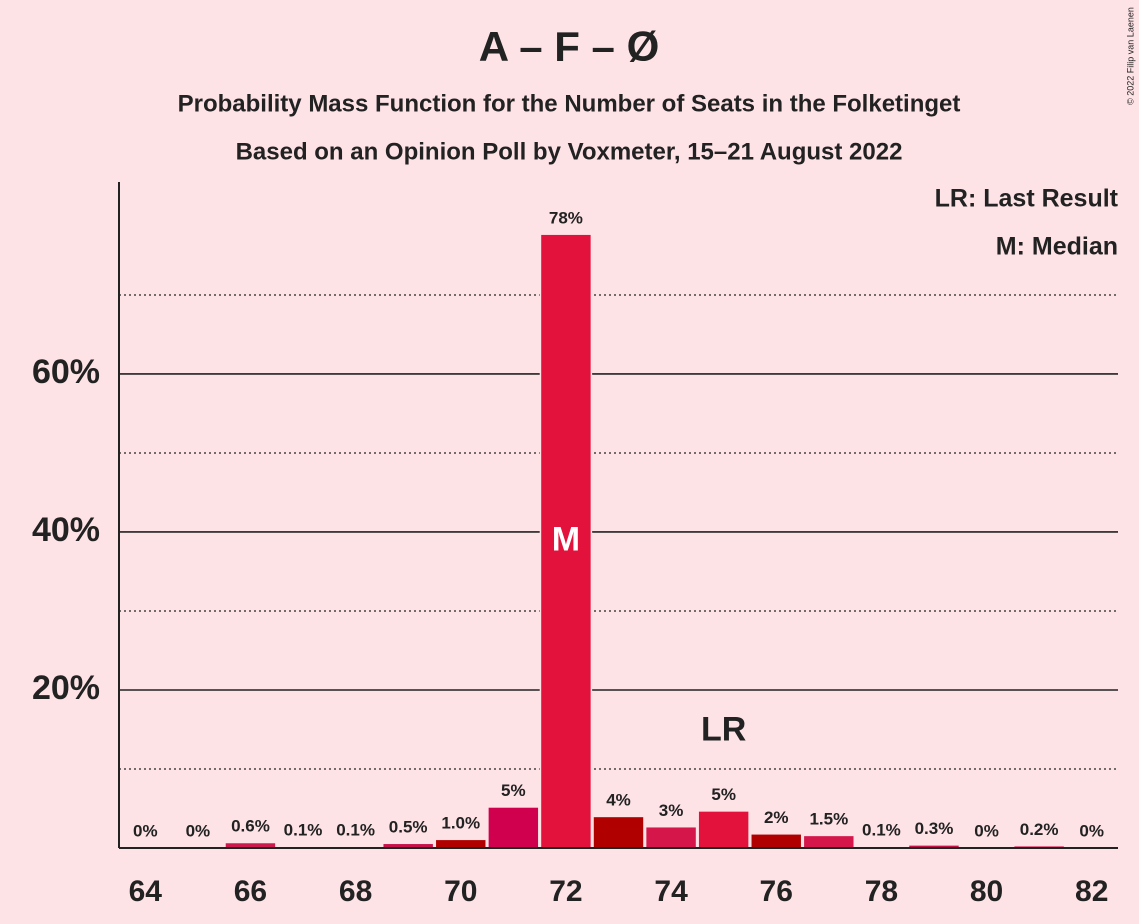 The image size is (1139, 924). What do you see at coordinates (66, 372) in the screenshot?
I see `y-tick-label: 60%` at bounding box center [66, 372].